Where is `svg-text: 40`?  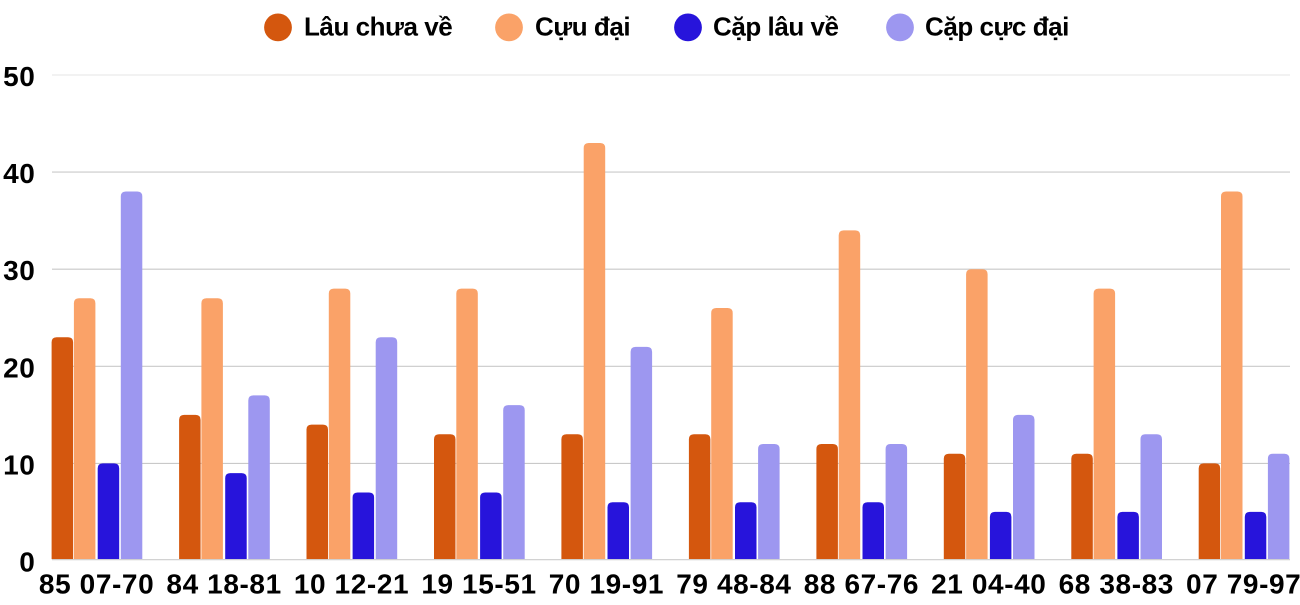 svg-text: 40 is located at coordinates (19, 173).